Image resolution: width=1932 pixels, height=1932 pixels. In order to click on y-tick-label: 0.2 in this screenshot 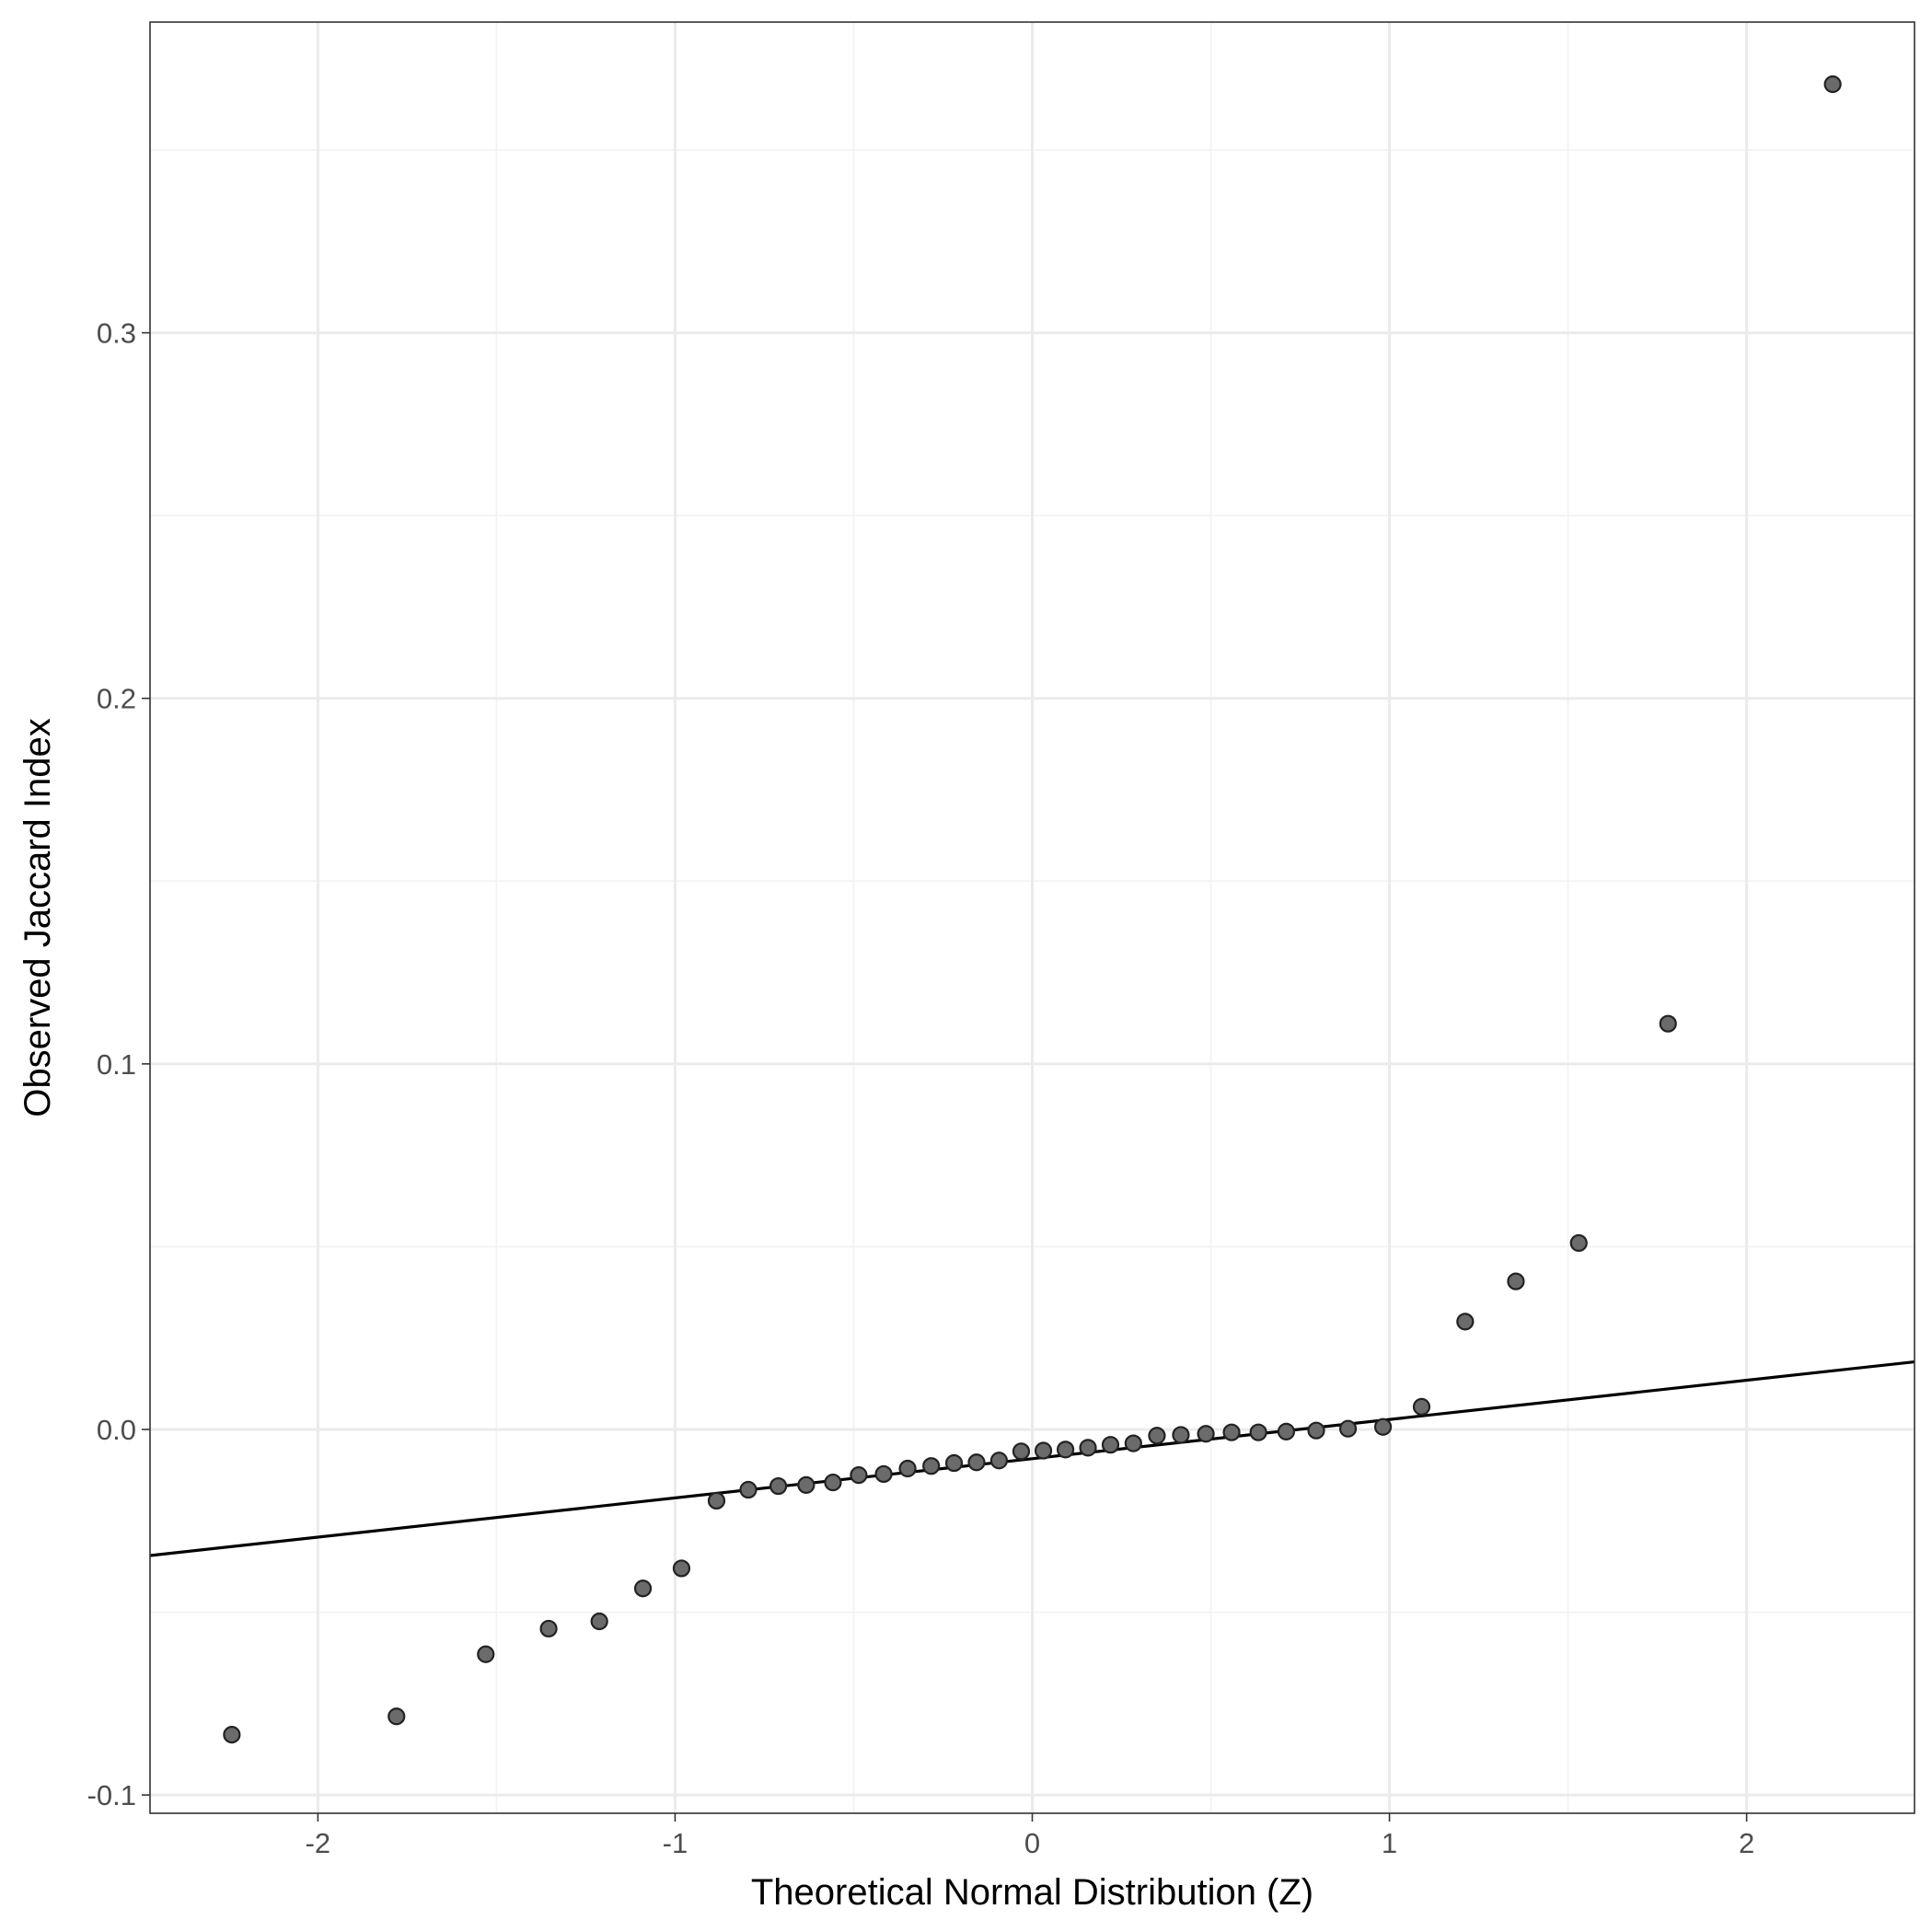, I will do `click(117, 699)`.